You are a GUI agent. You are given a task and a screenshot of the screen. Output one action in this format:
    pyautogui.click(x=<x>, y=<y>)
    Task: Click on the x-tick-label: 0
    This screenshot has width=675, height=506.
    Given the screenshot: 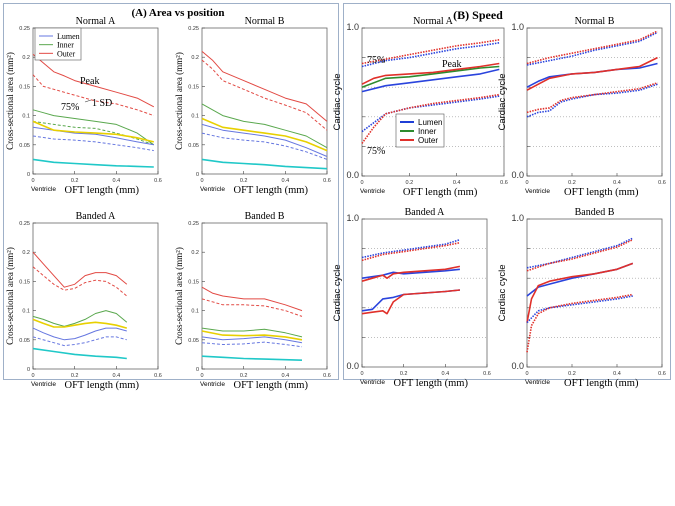 What is the action you would take?
    pyautogui.click(x=32, y=376)
    